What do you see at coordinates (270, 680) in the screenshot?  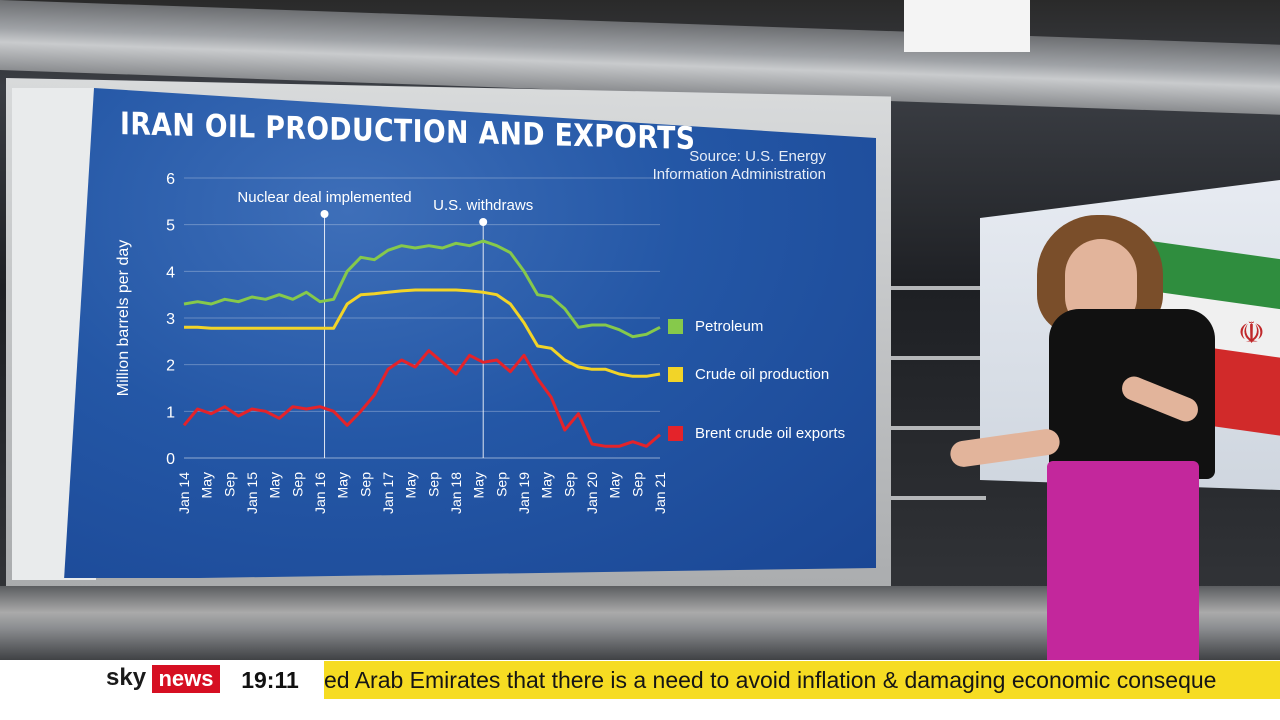 I see `broadcast-clock: 19:11` at bounding box center [270, 680].